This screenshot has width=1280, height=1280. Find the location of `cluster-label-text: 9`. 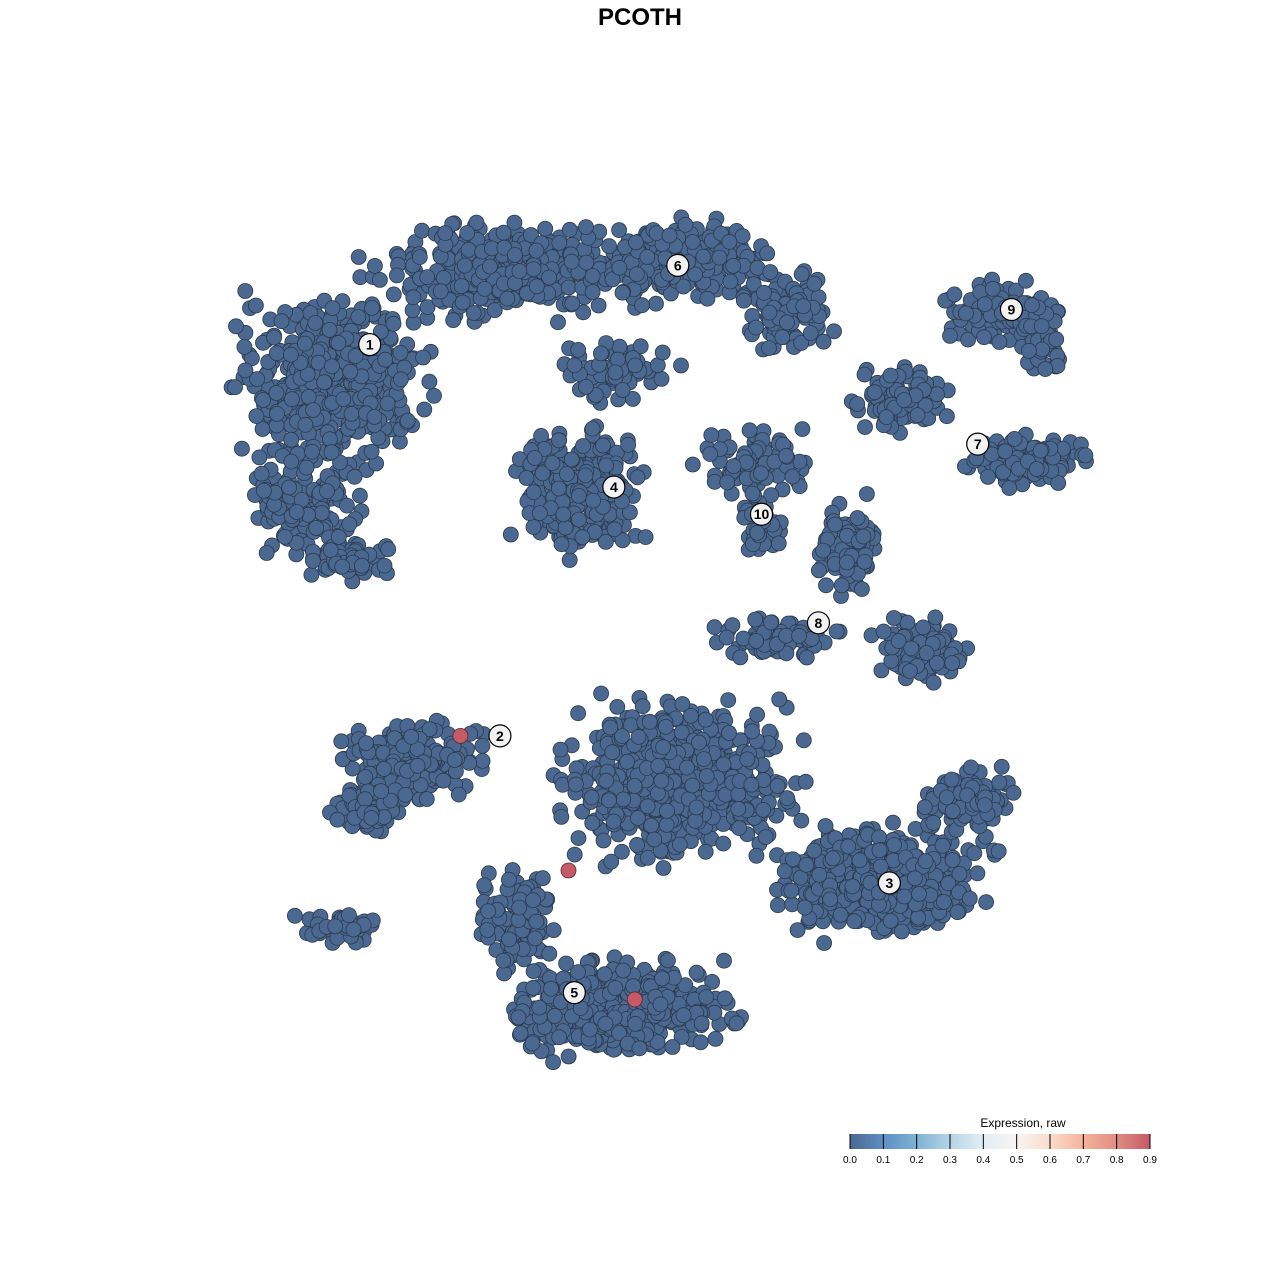

cluster-label-text: 9 is located at coordinates (1012, 310).